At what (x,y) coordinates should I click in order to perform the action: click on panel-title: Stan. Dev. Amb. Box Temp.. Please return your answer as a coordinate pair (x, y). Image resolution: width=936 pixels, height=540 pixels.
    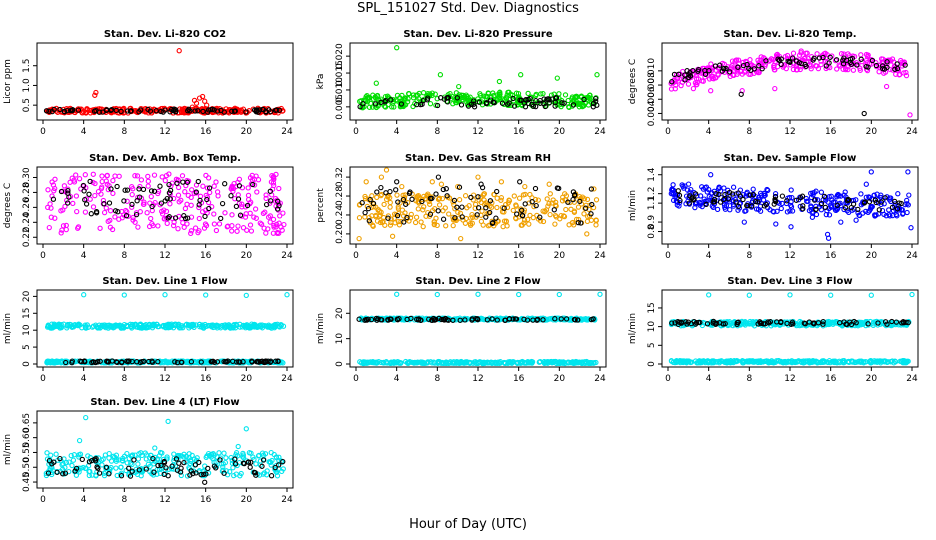
    Looking at the image, I should click on (165, 158).